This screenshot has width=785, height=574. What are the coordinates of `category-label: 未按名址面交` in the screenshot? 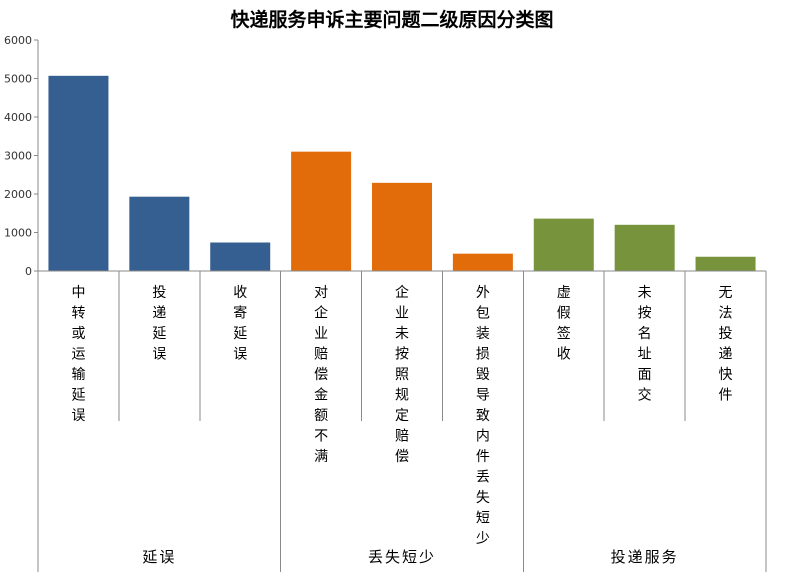 It's located at (645, 344).